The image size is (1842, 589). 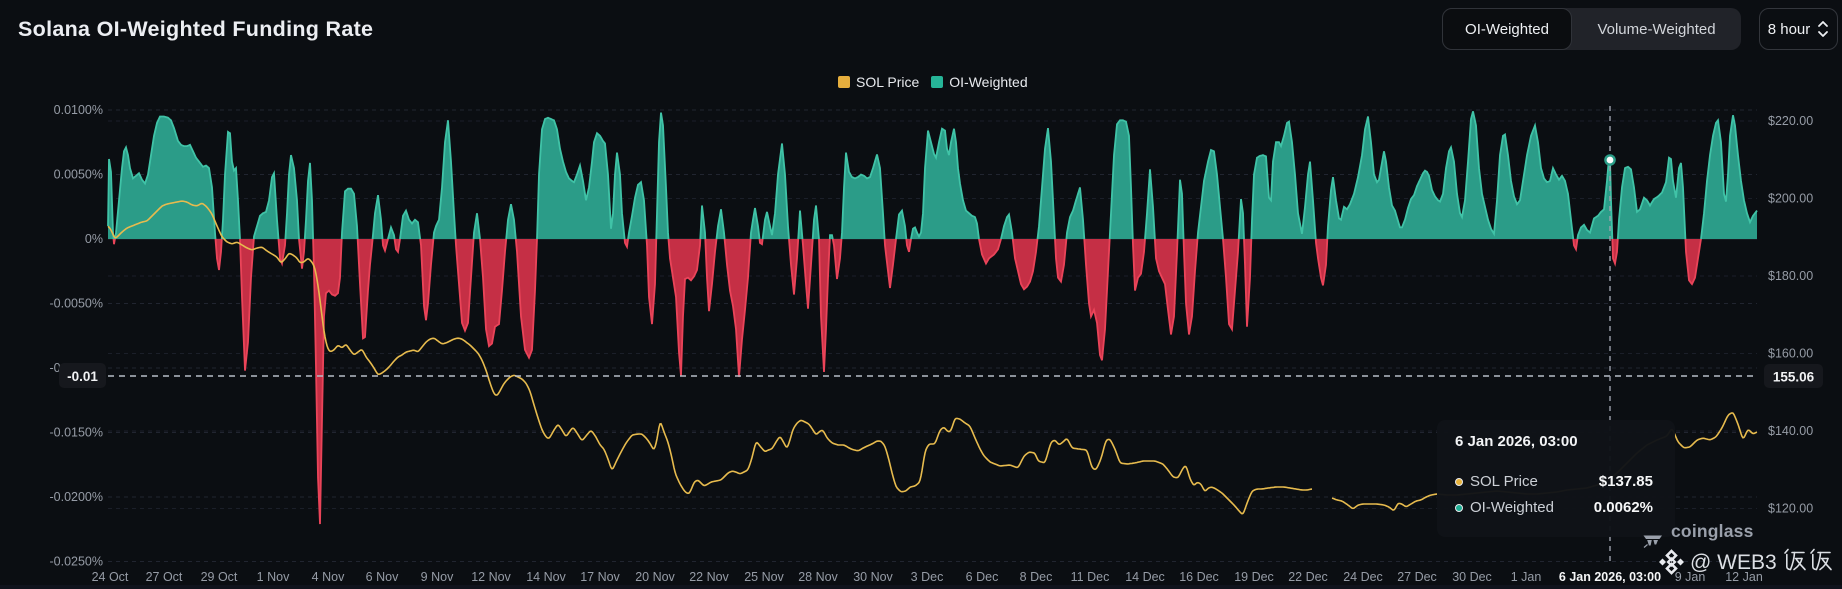 I want to click on svg-text: $120.00, so click(x=1790, y=509).